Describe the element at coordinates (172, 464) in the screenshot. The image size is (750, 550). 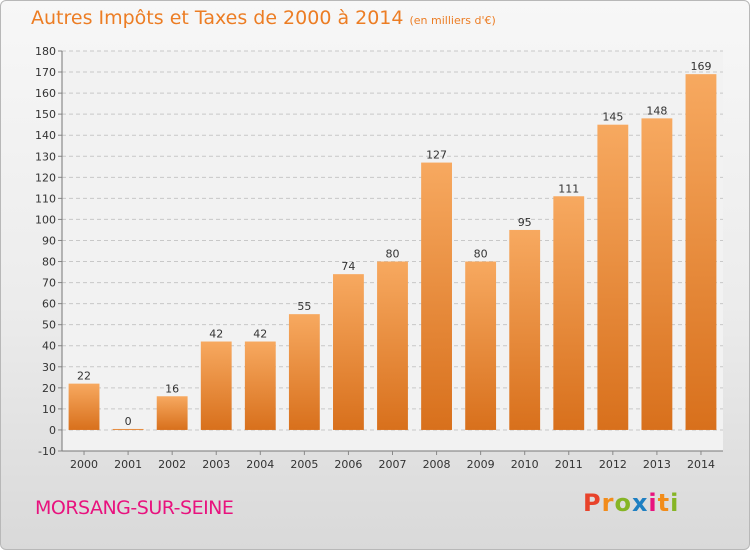
I see `x-tick-label: 2002` at that location.